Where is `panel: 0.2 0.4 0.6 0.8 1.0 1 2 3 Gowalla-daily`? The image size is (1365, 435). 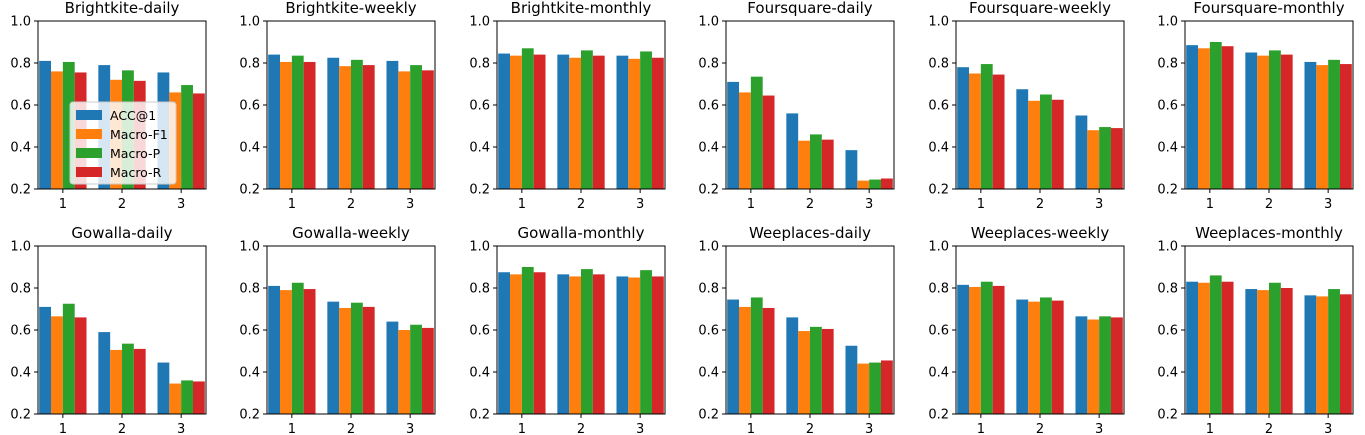
panel: 0.2 0.4 0.6 0.8 1.0 1 2 3 Gowalla-daily is located at coordinates (108, 329).